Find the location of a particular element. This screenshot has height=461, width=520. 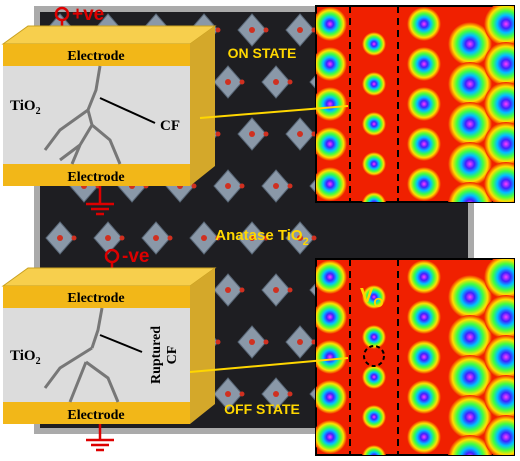

vacancy-circle is located at coordinates (374, 356).